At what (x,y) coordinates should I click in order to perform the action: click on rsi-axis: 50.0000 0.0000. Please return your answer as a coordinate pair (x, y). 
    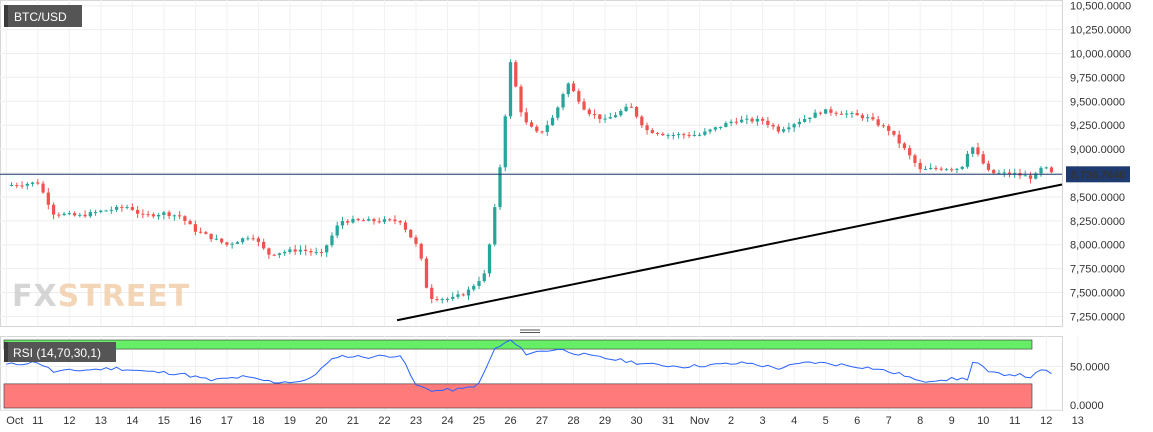
    Looking at the image, I should click on (1090, 386).